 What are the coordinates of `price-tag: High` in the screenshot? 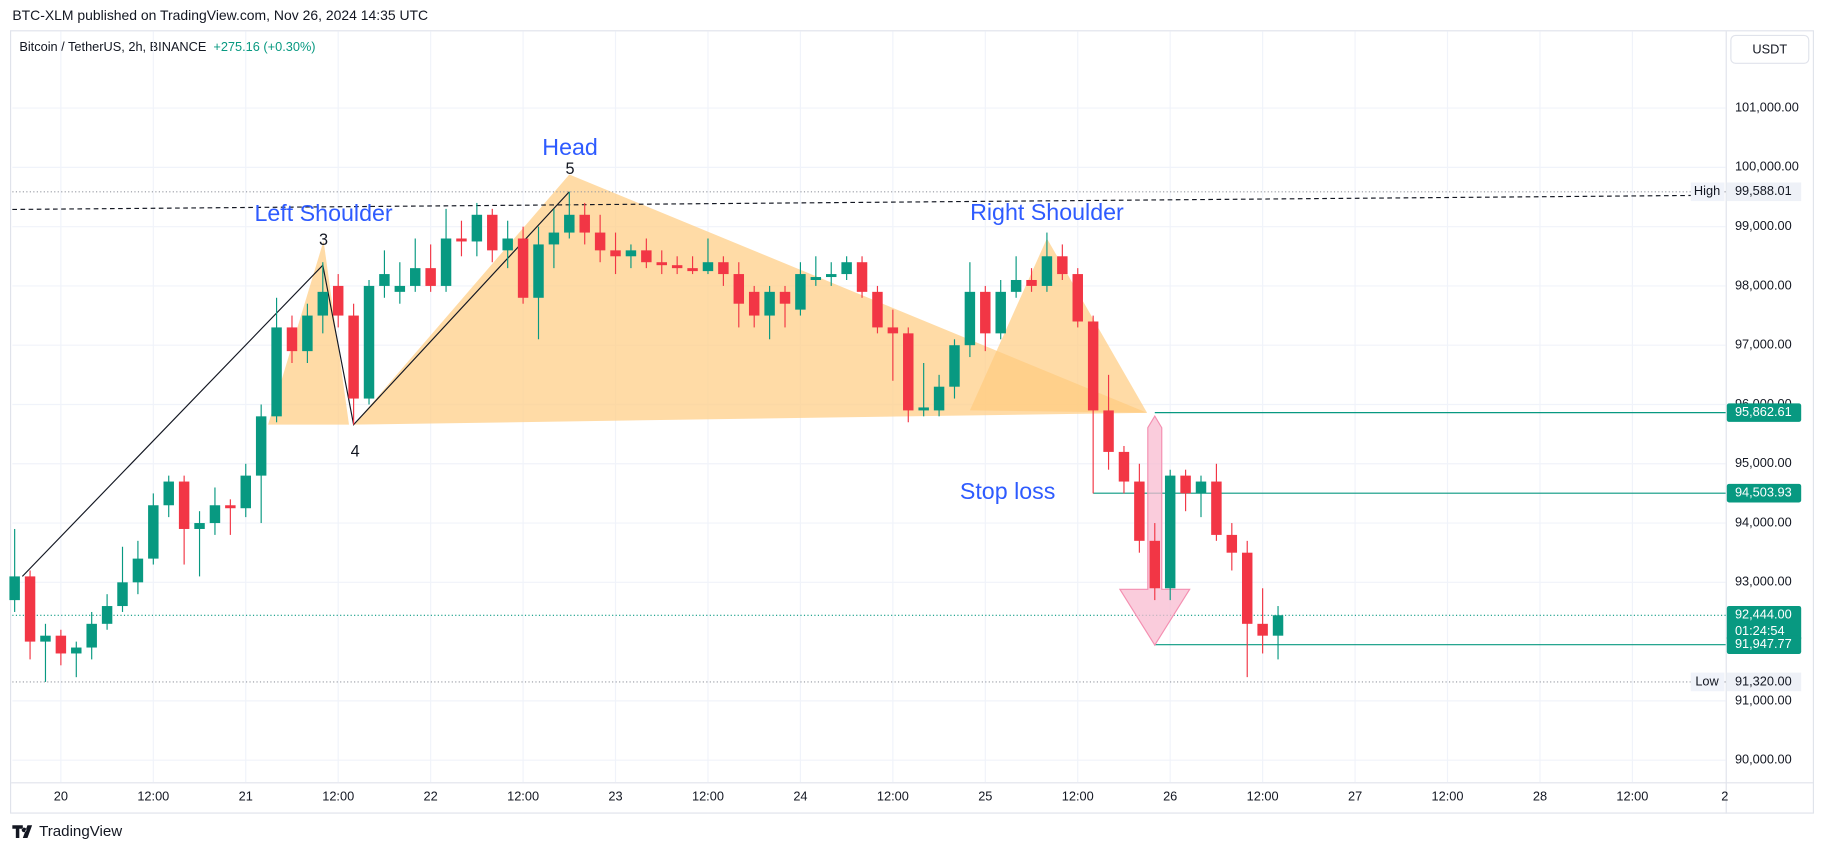 It's located at (1707, 190).